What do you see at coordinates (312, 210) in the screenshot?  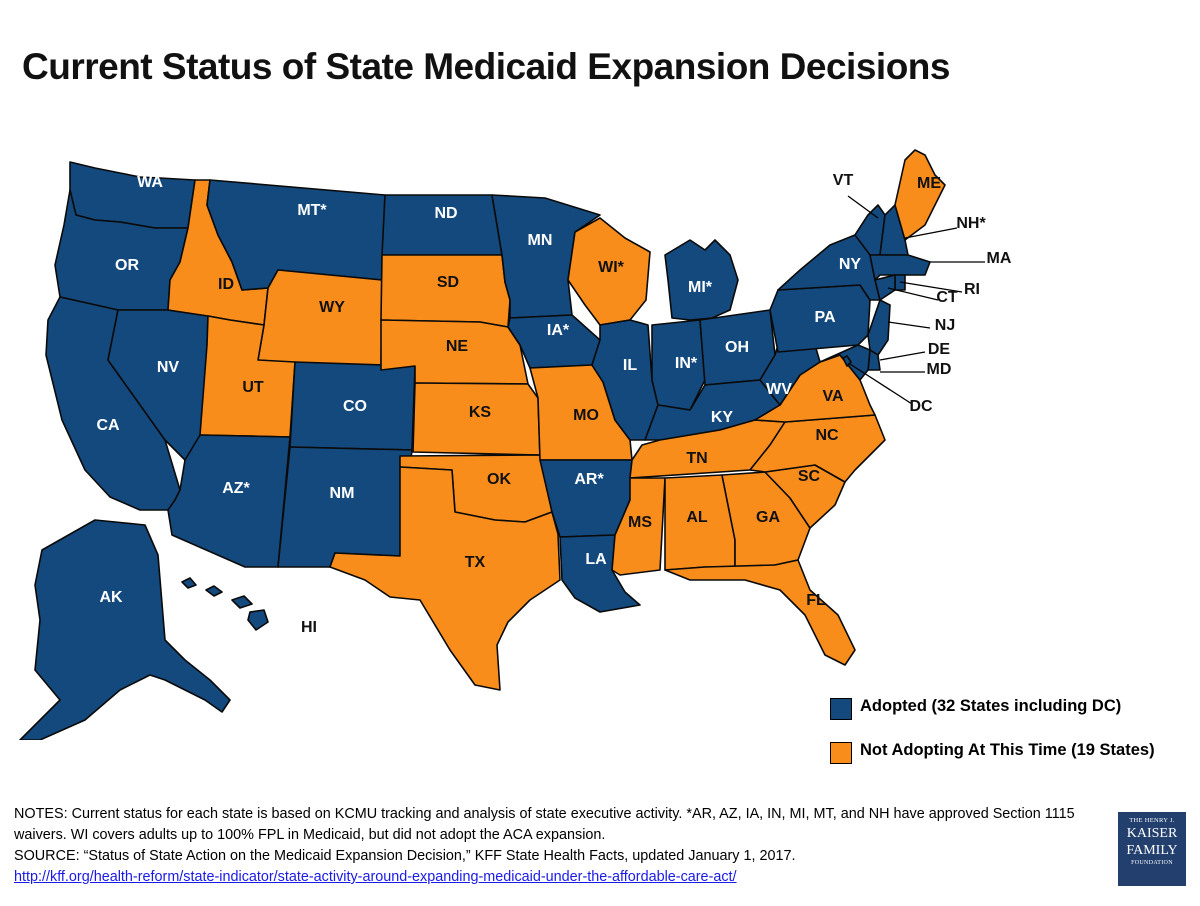 I see `state-label-mt: MT*` at bounding box center [312, 210].